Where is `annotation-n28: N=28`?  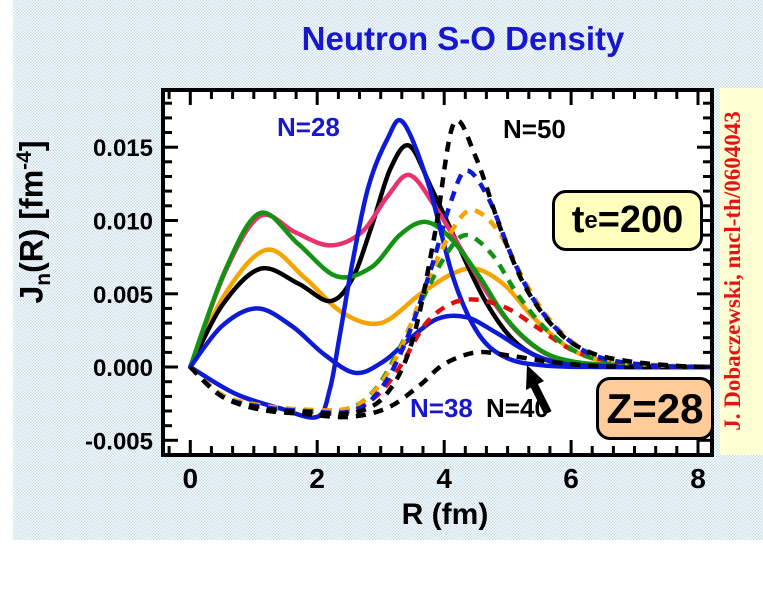 annotation-n28: N=28 is located at coordinates (308, 127).